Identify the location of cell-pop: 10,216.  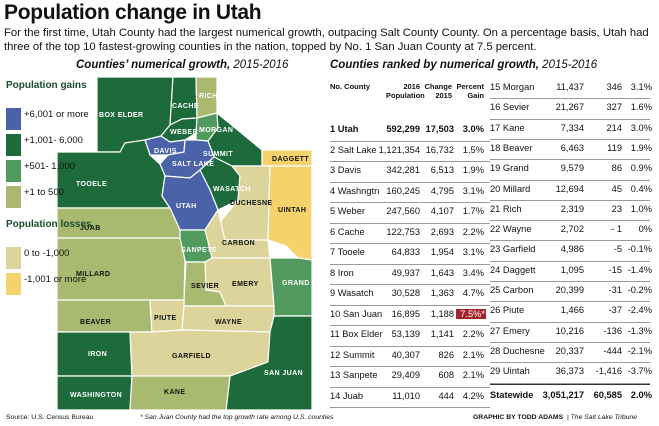
(569, 330).